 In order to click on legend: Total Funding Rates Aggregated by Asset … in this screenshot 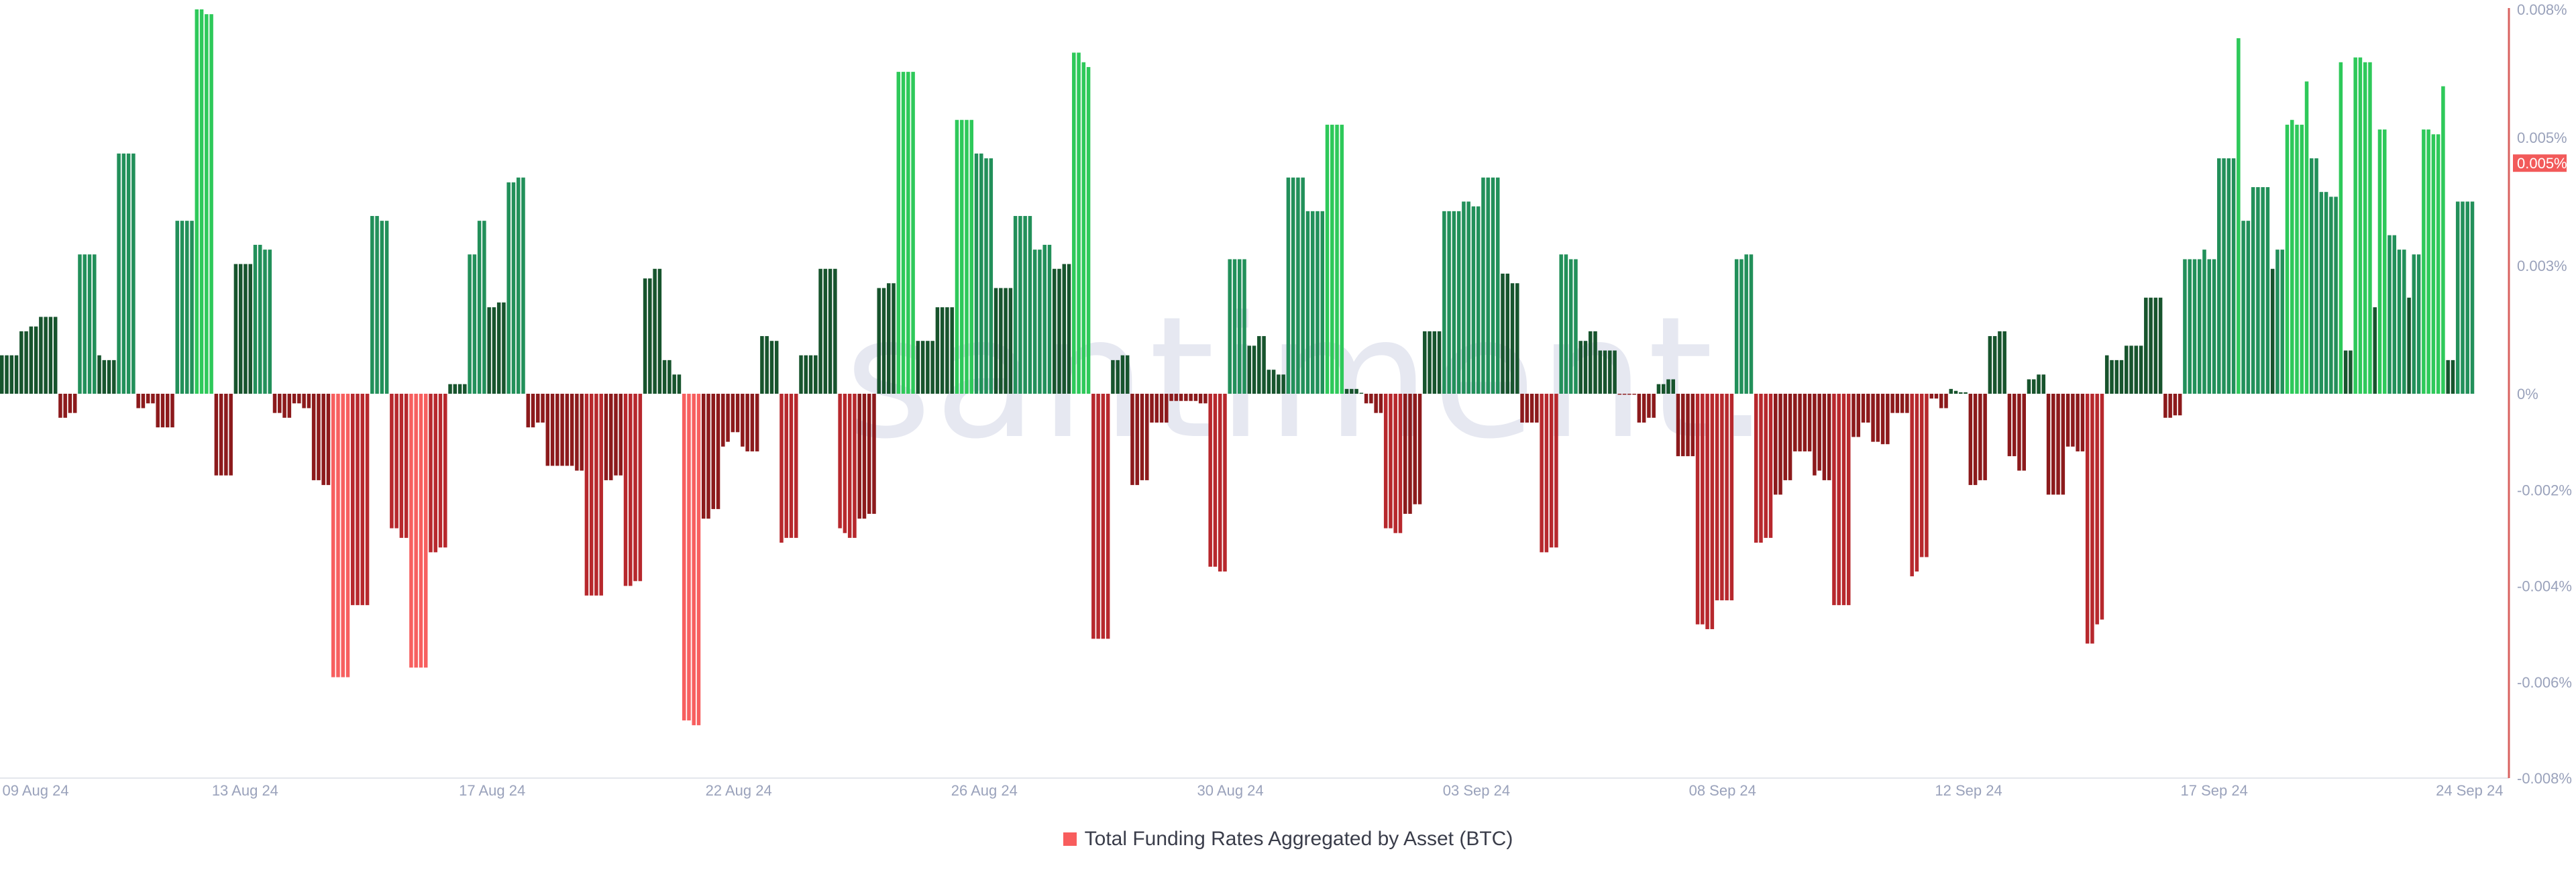, I will do `click(1288, 839)`.